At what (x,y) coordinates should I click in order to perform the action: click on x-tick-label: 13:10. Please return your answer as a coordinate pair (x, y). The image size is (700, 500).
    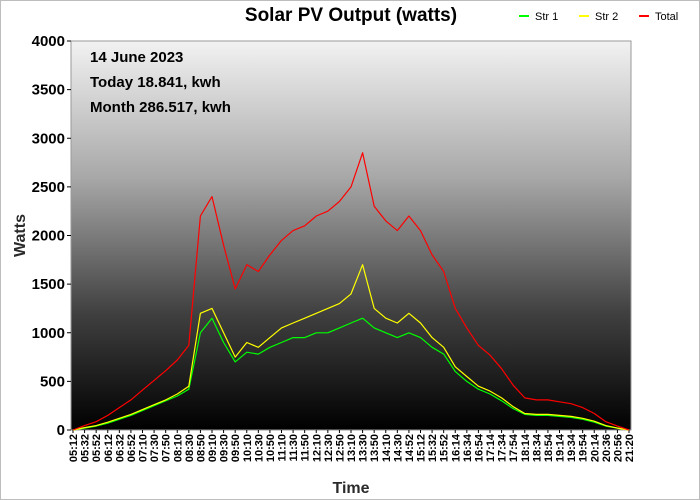
    Looking at the image, I should click on (352, 448).